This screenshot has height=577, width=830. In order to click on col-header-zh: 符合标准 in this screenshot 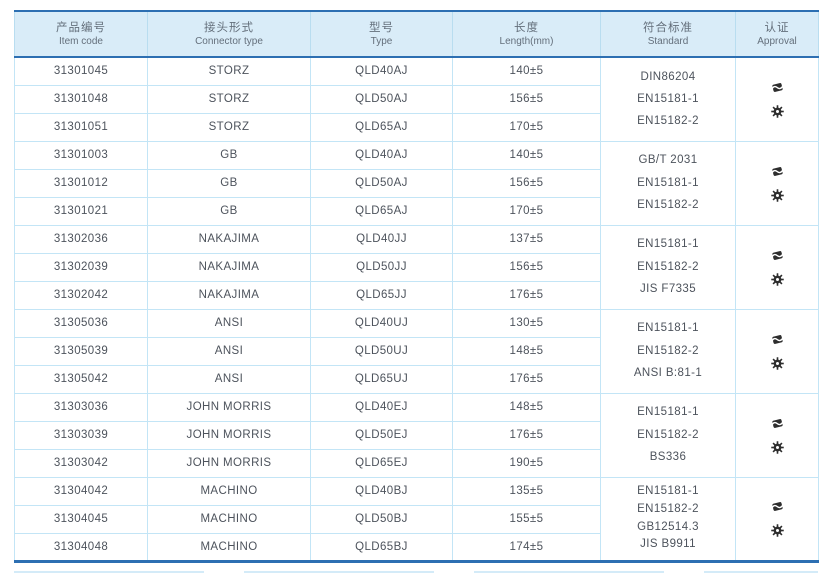, I will do `click(668, 27)`.